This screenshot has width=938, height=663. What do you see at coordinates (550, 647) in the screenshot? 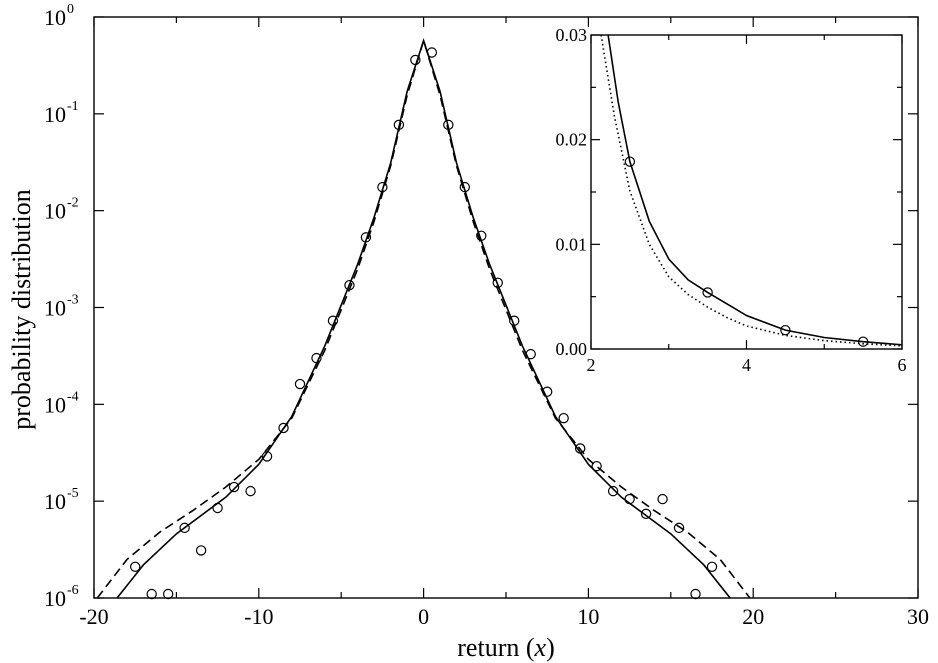
I see `x-axis-title-close: )` at bounding box center [550, 647].